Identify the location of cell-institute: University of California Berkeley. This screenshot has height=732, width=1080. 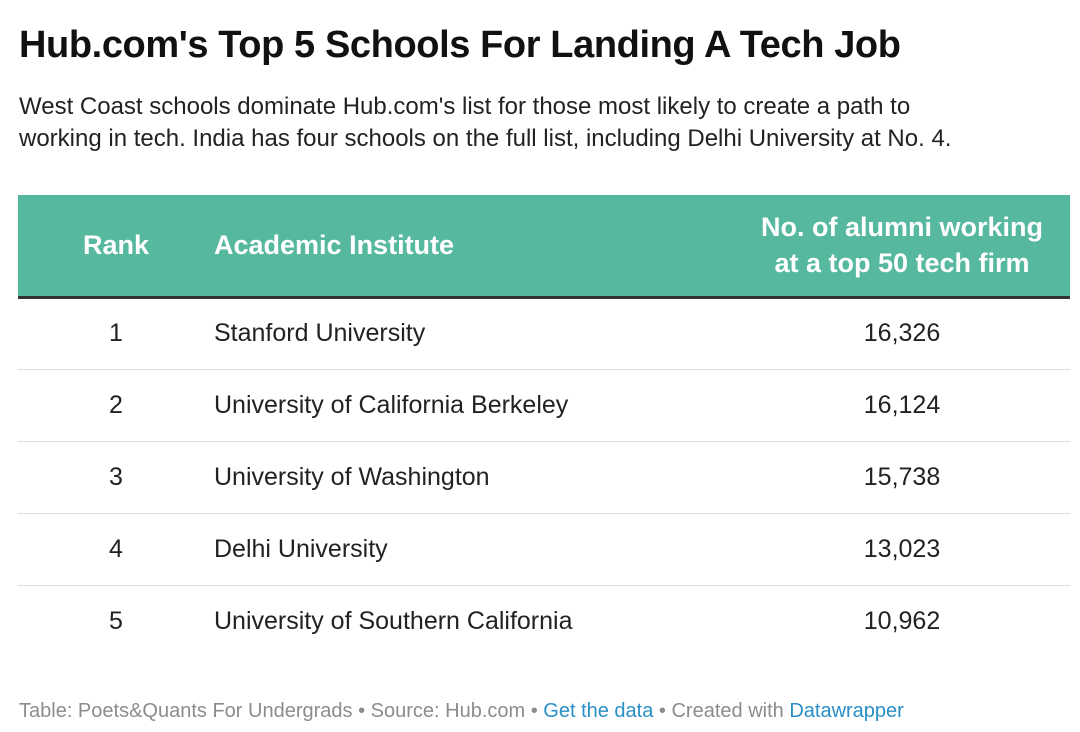
(391, 404).